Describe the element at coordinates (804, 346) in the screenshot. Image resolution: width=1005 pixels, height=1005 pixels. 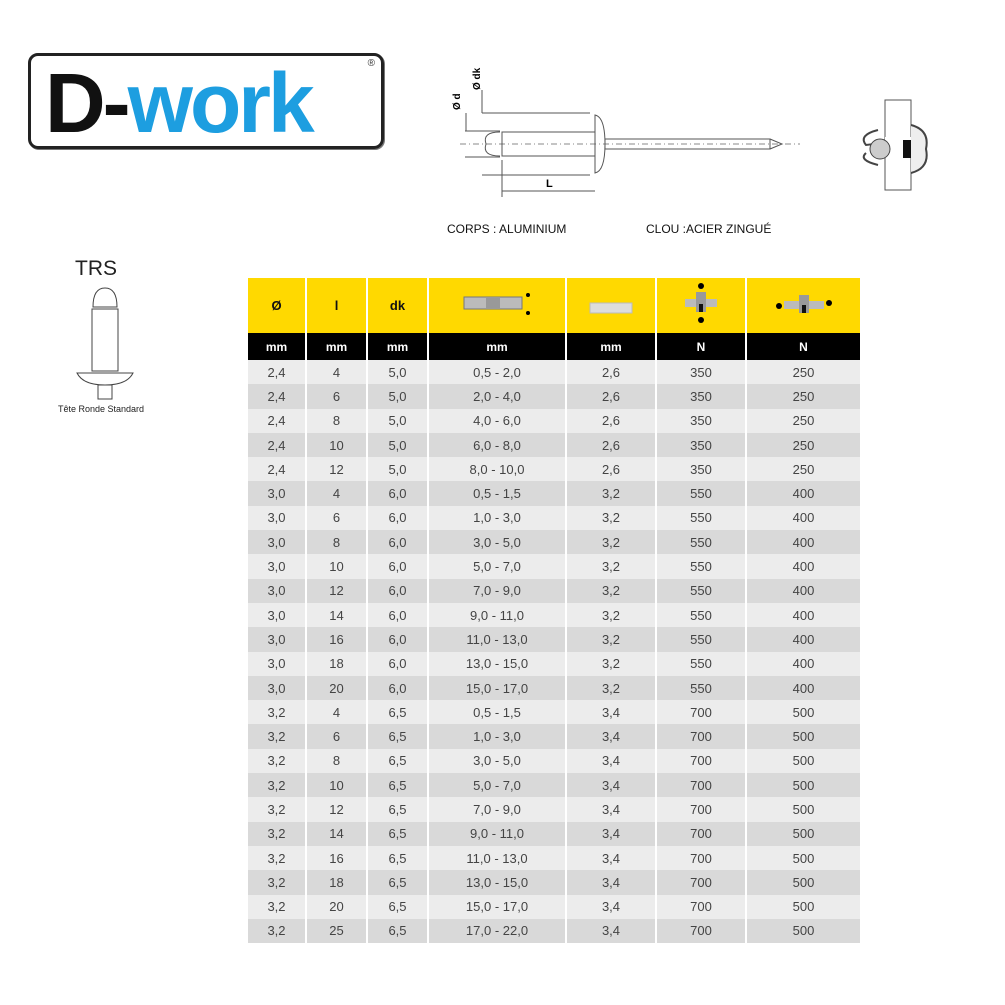
I see `unit-cell: N` at that location.